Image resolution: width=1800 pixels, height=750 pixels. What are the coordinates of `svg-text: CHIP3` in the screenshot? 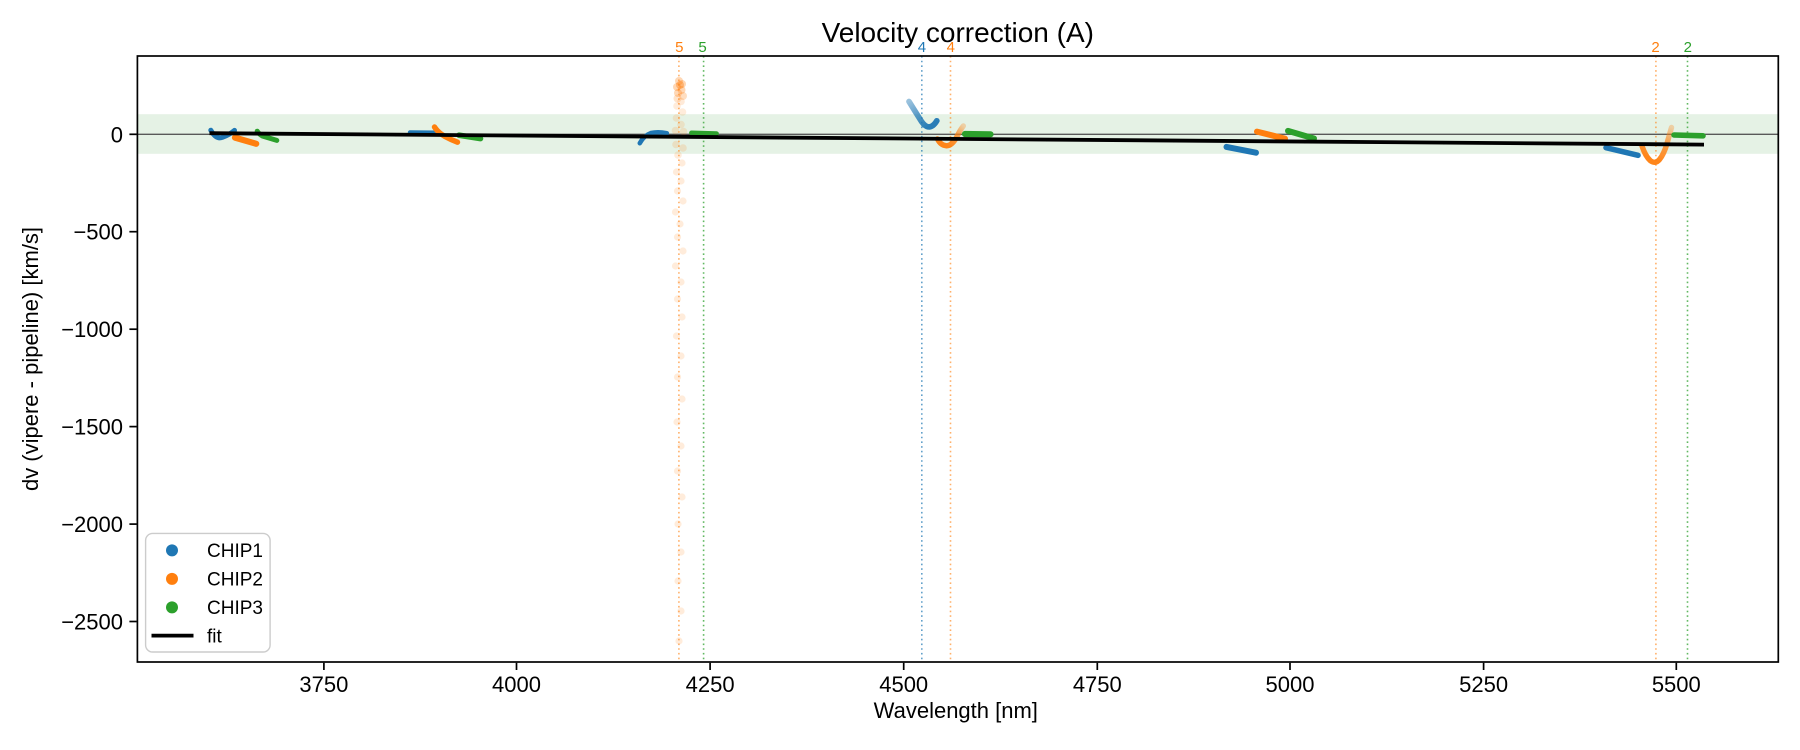 It's located at (235, 608).